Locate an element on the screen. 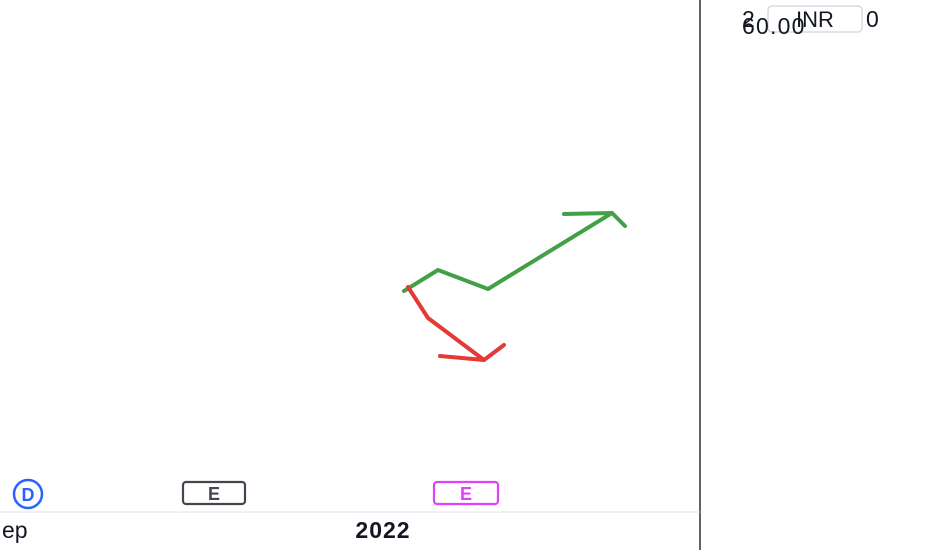  earnings-marker is located at coordinates (214, 493).